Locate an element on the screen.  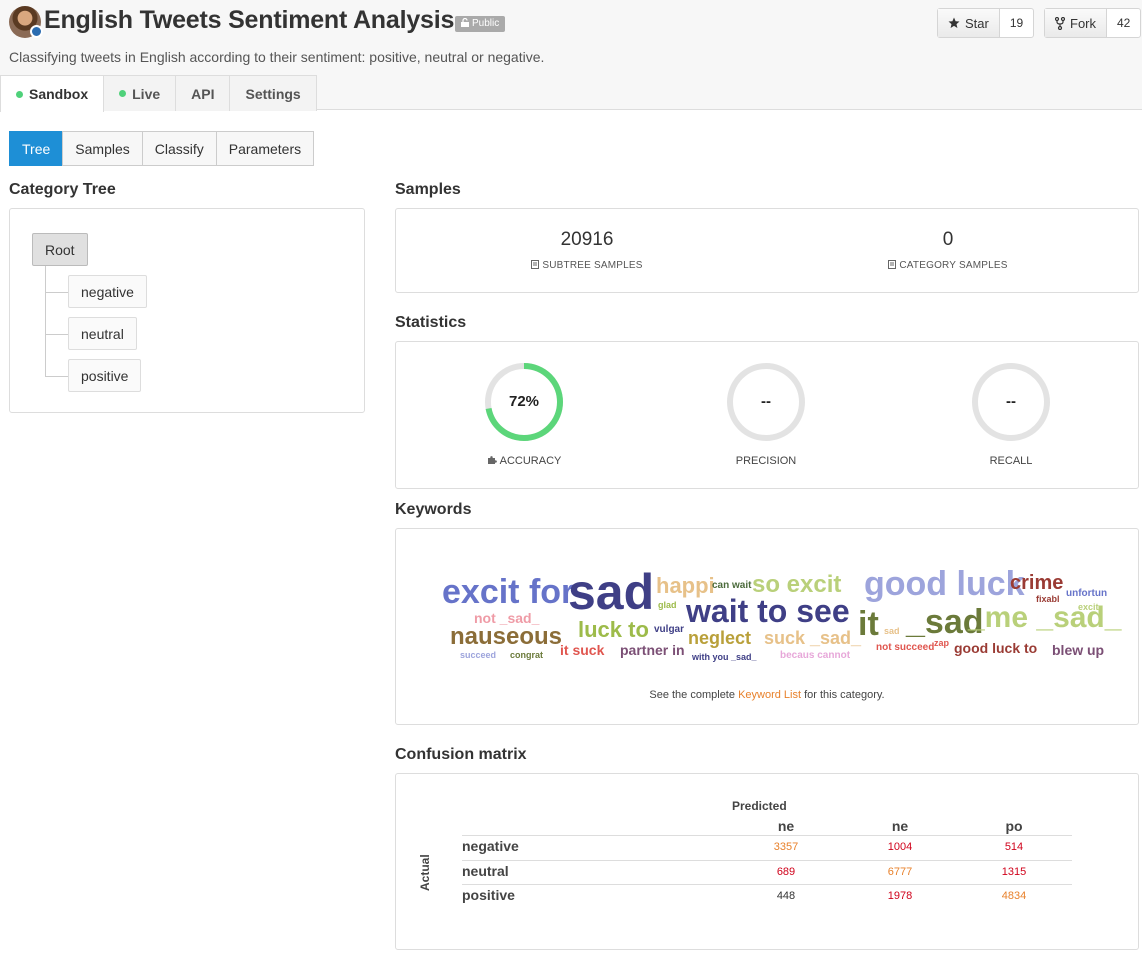
keyword: congrat is located at coordinates (527, 655).